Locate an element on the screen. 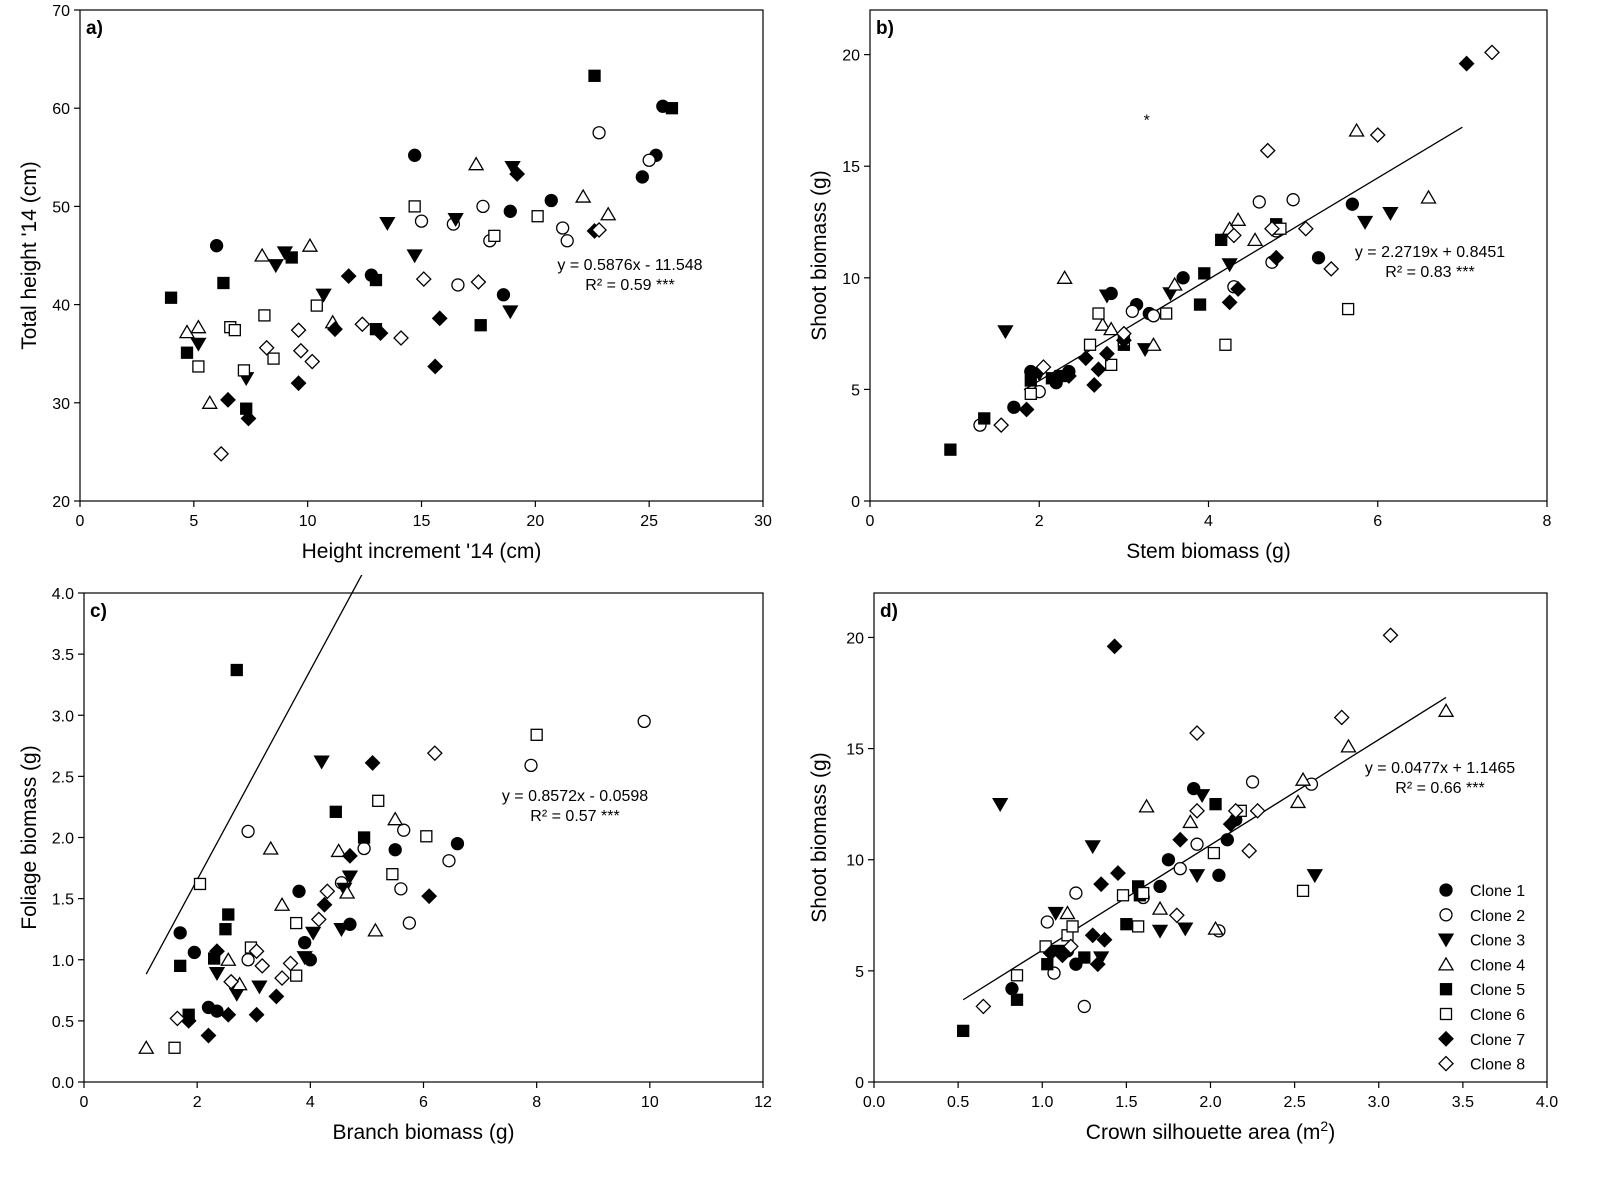  y-tick-label: 5 is located at coordinates (859, 972).